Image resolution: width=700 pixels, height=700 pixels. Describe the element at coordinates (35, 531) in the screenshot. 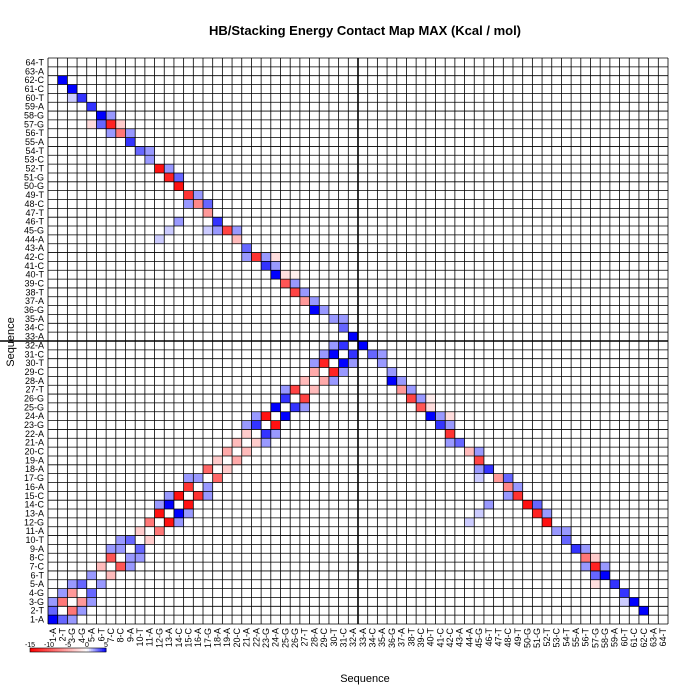

I see `y-tick-label: 11-A` at that location.